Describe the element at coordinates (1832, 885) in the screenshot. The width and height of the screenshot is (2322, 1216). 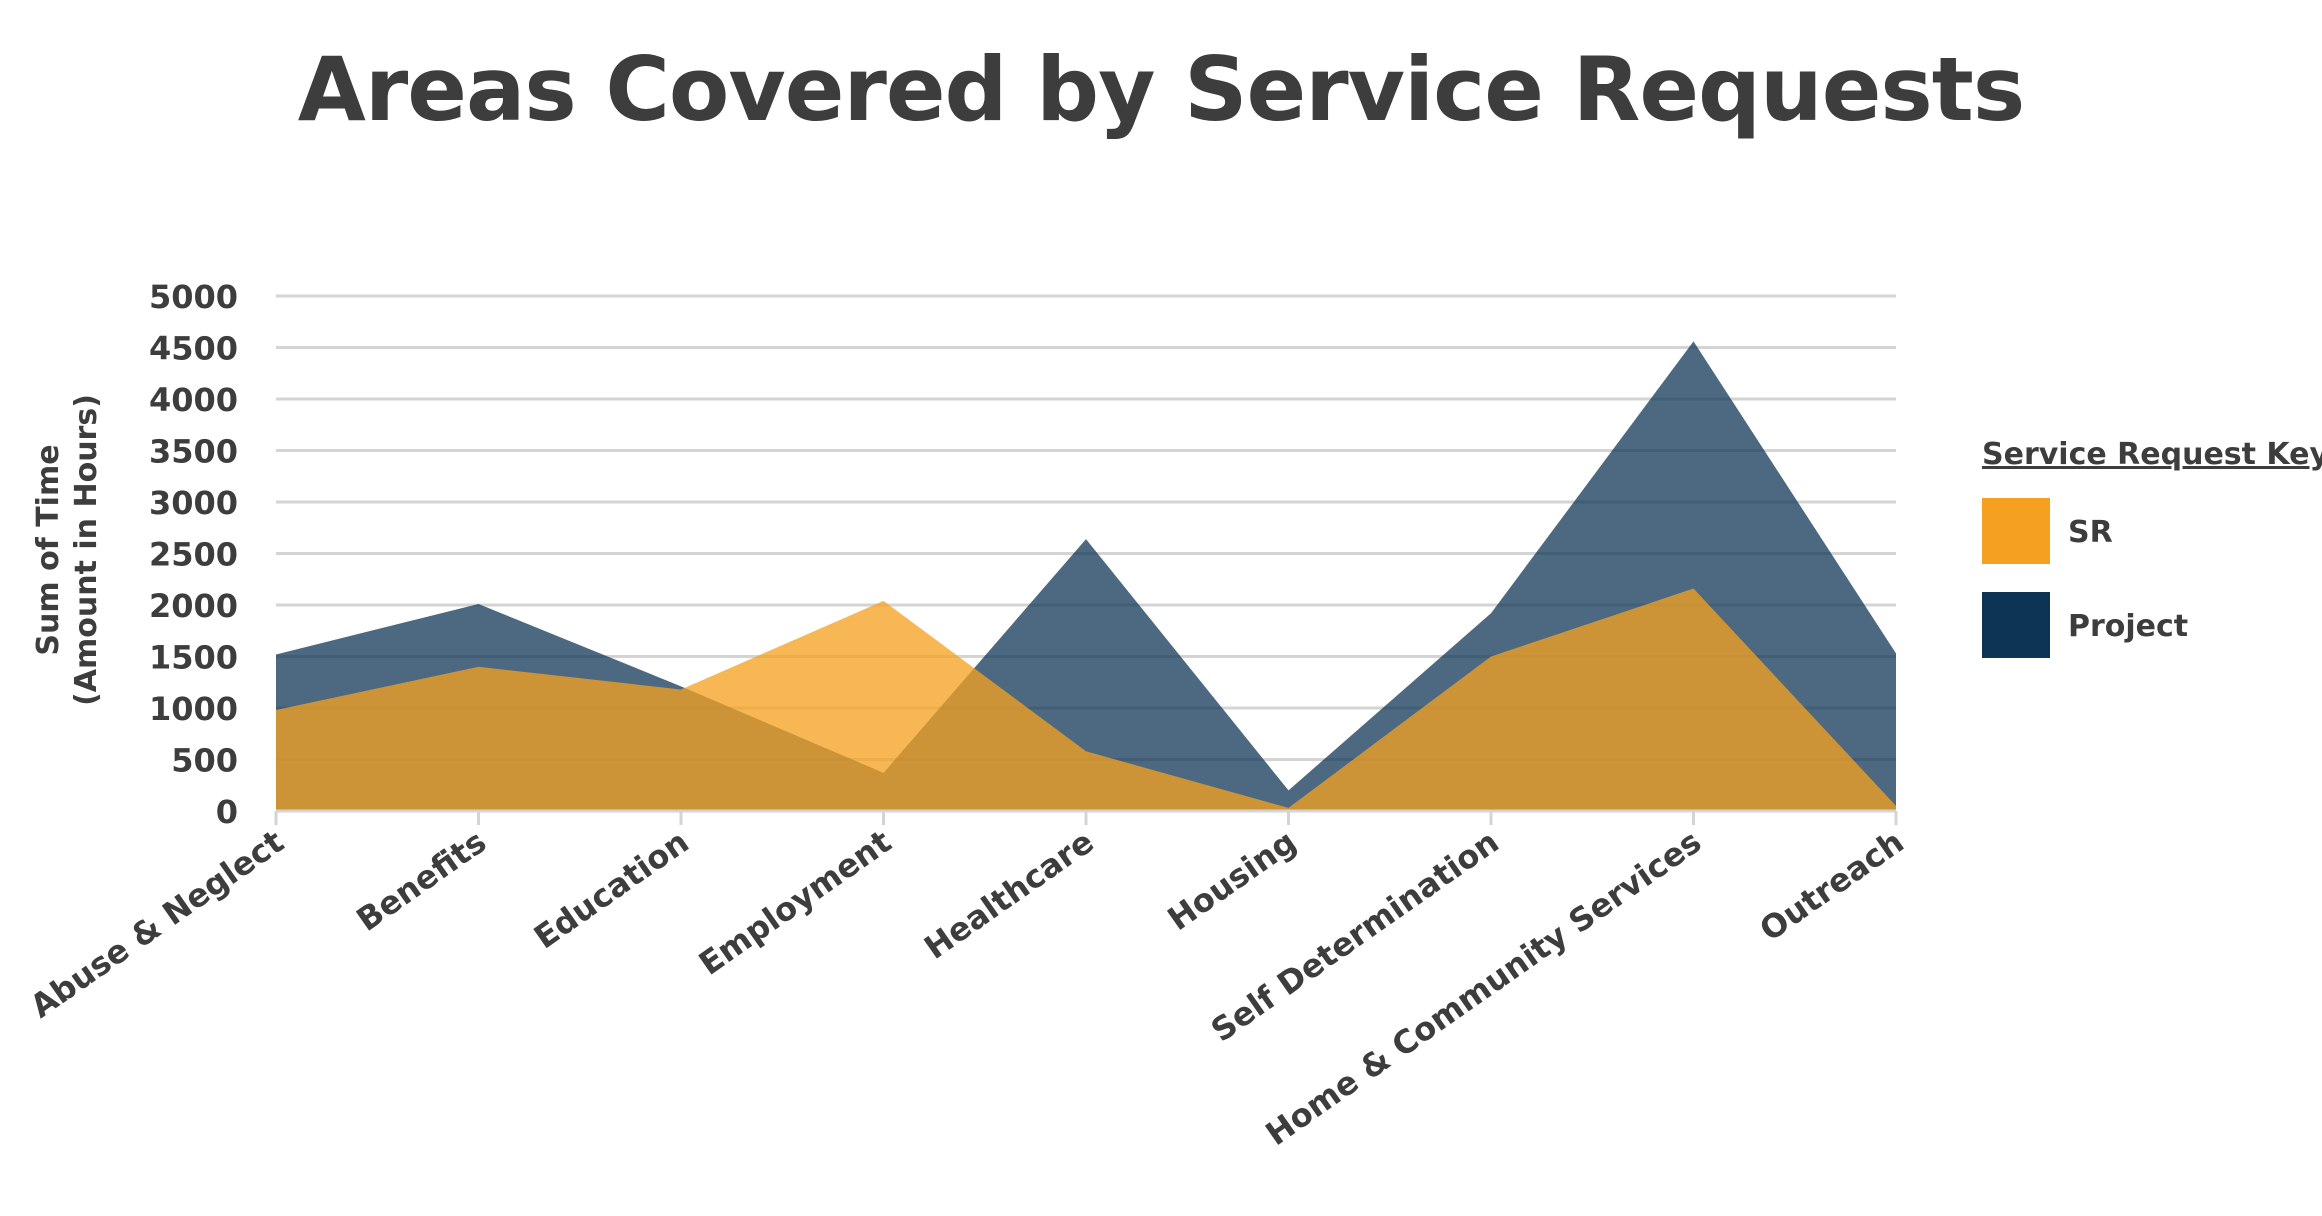
I see `x-tick-label: Outreach` at that location.